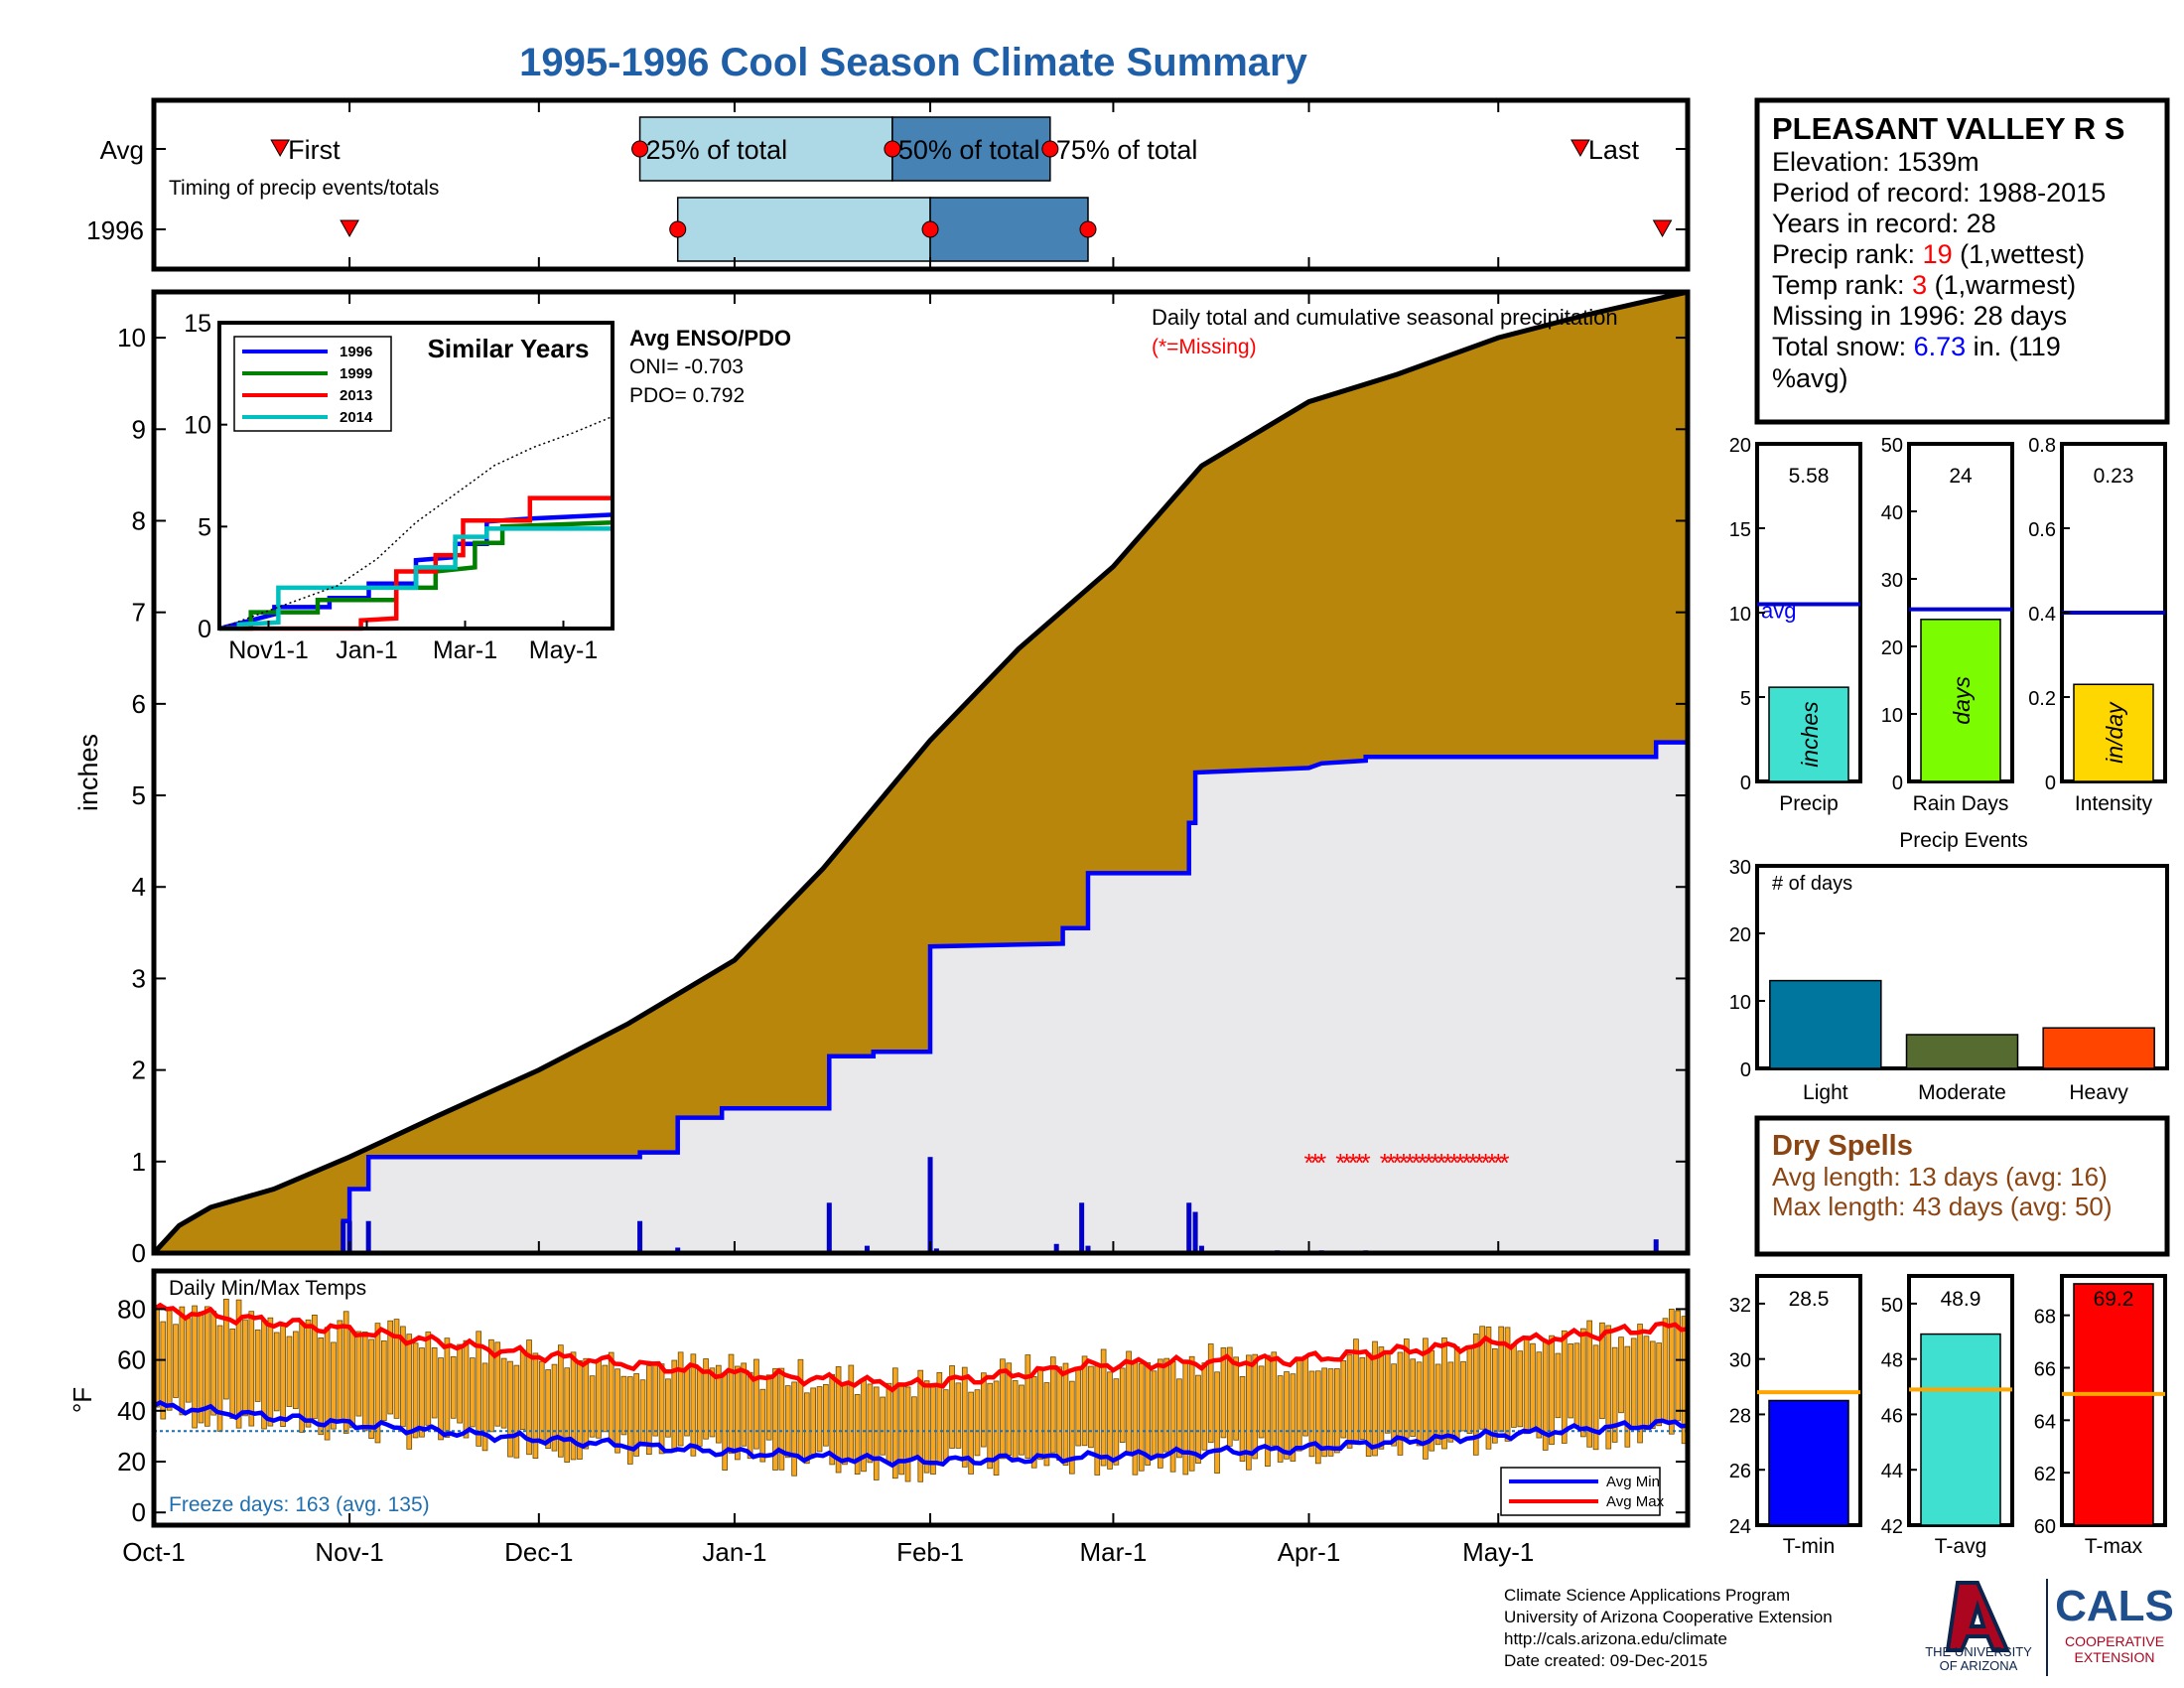  What do you see at coordinates (1088, 229) in the screenshot?
I see `timing-dot-p75-y1996` at bounding box center [1088, 229].